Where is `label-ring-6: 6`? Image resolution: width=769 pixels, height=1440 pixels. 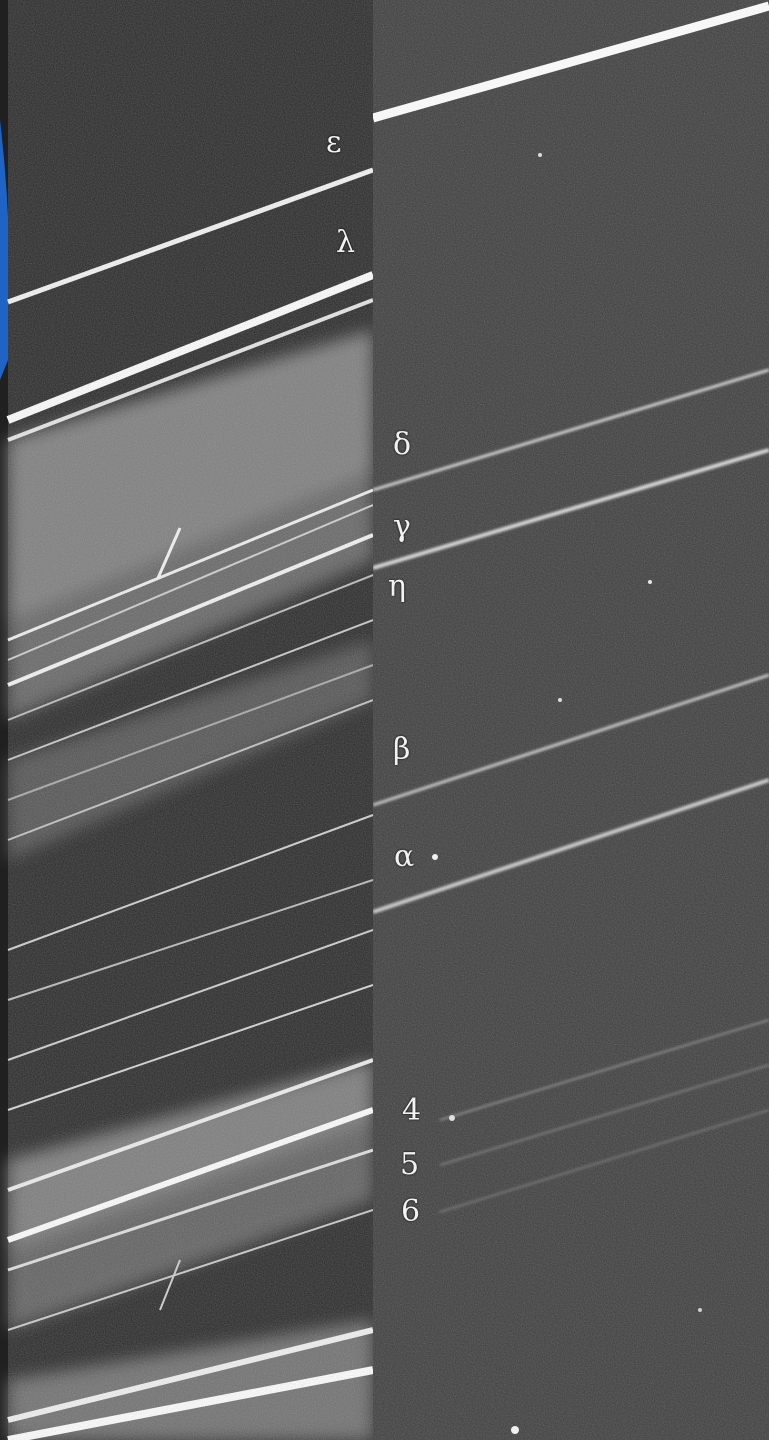 label-ring-6: 6 is located at coordinates (411, 1211).